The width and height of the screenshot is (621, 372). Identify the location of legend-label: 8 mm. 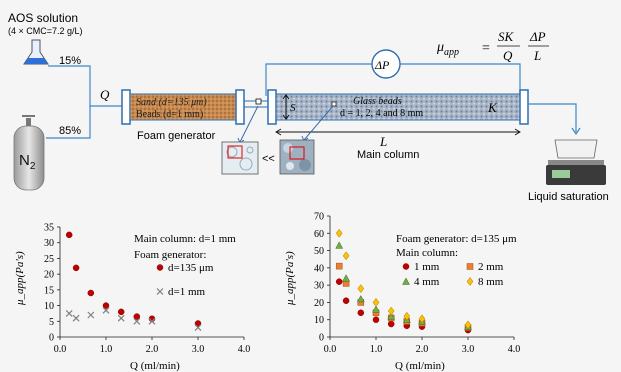
(491, 282).